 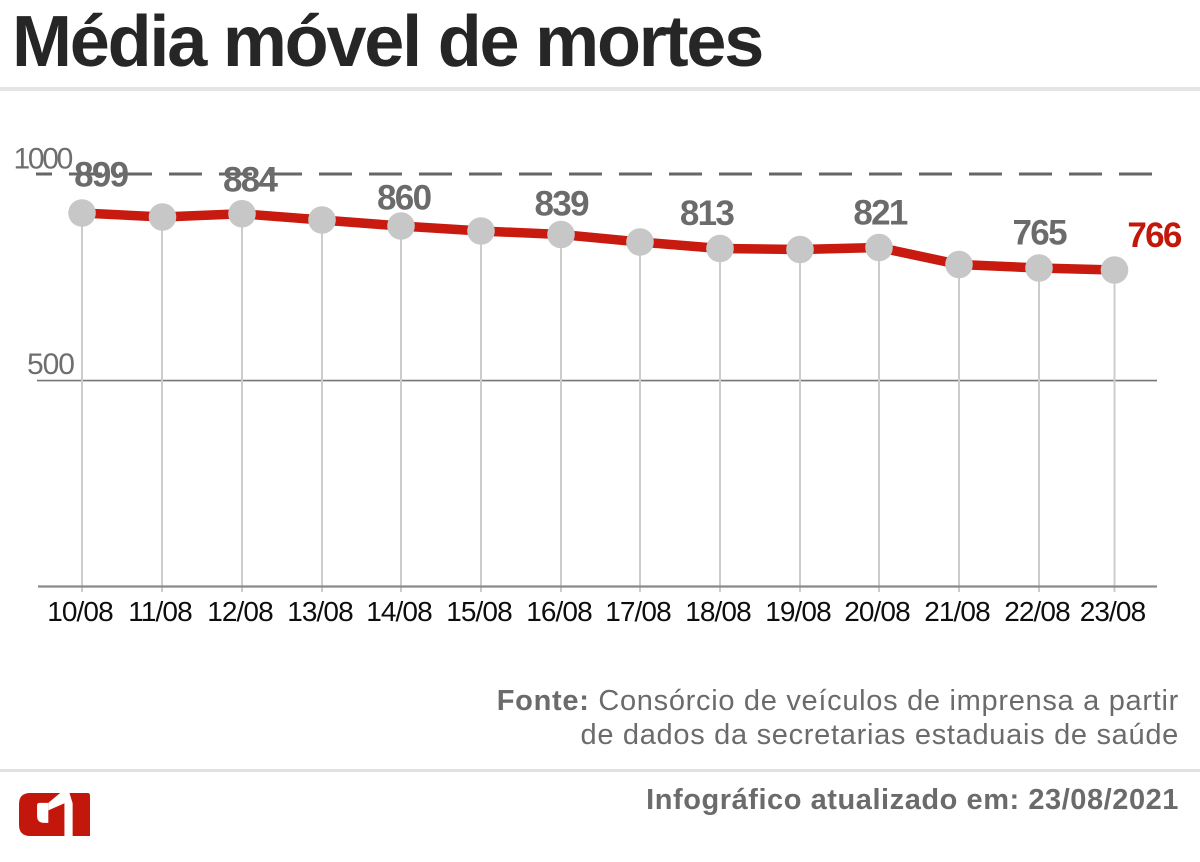 What do you see at coordinates (160, 611) in the screenshot?
I see `svg-text: 11/08` at bounding box center [160, 611].